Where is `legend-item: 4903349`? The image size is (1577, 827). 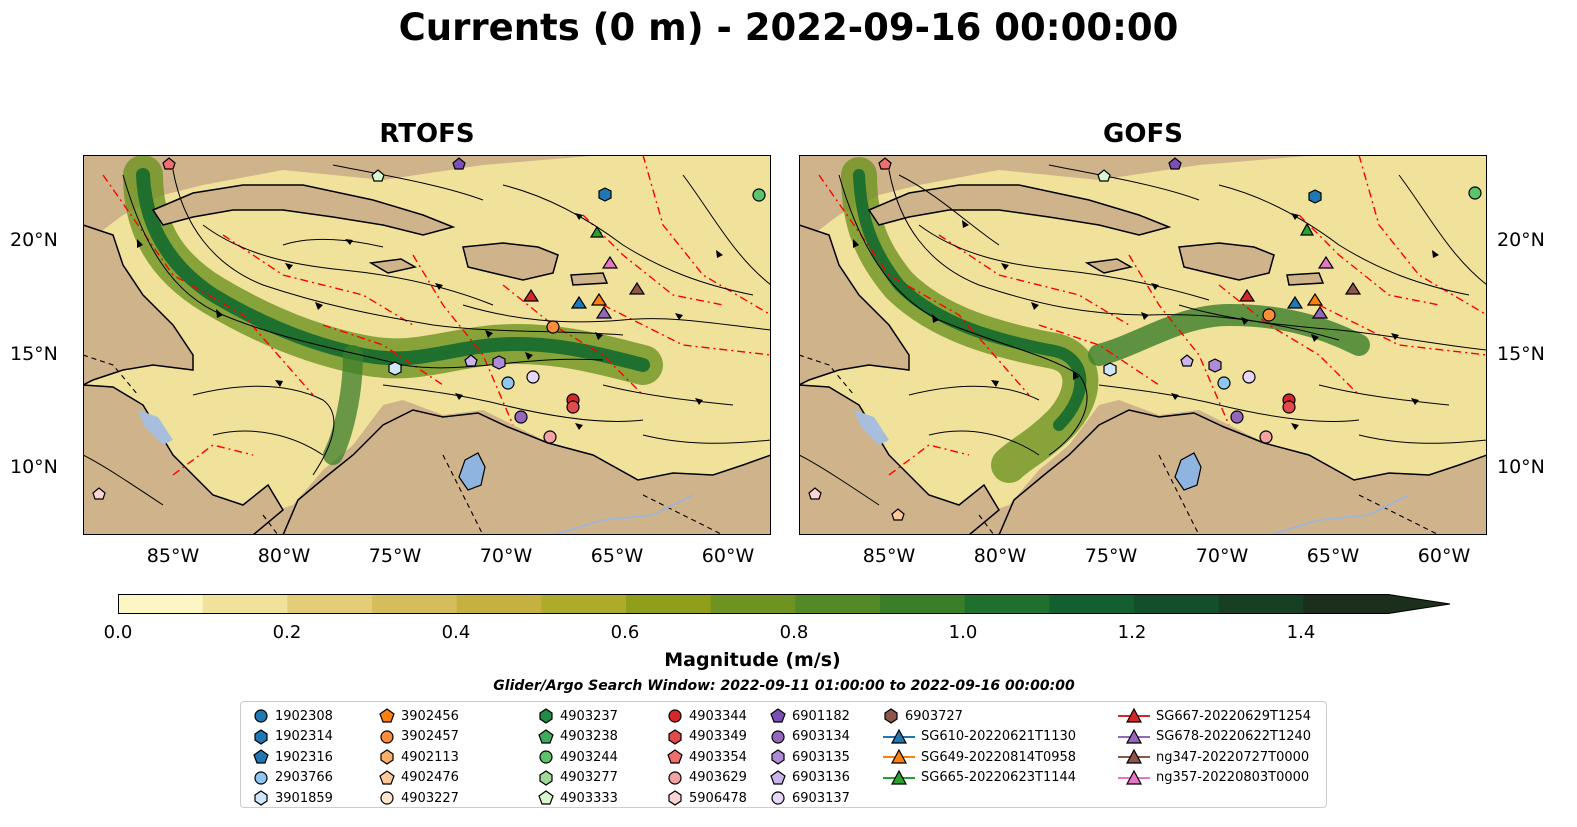
legend-item: 4903349 is located at coordinates (707, 737).